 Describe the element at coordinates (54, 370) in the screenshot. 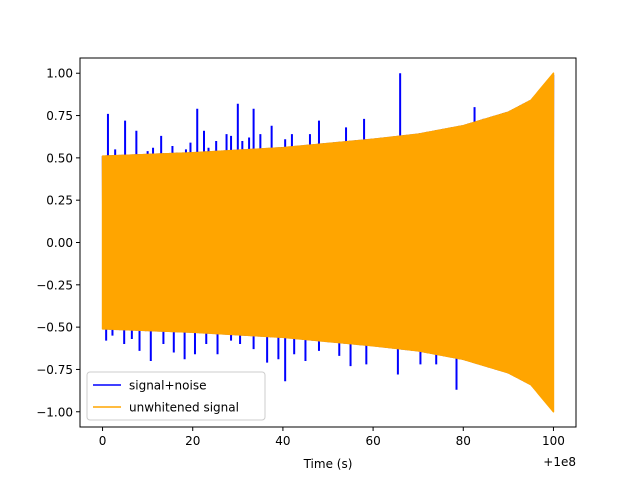

I see `y-tick-label: −0.75` at that location.